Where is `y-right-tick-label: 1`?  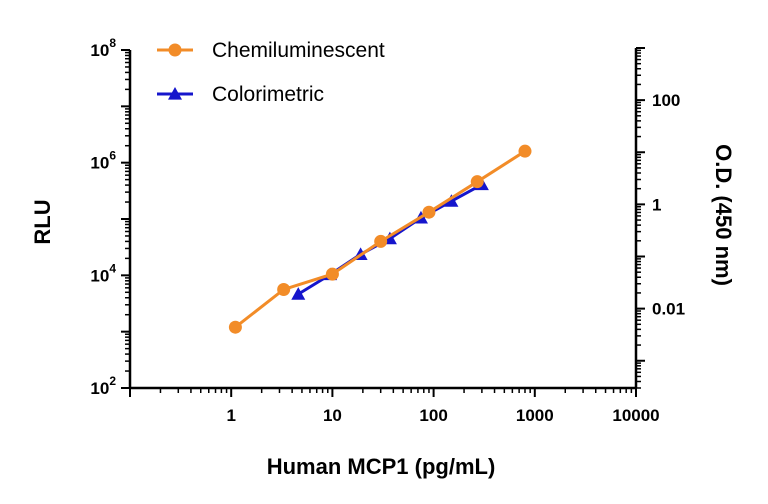
y-right-tick-label: 1 is located at coordinates (656, 204).